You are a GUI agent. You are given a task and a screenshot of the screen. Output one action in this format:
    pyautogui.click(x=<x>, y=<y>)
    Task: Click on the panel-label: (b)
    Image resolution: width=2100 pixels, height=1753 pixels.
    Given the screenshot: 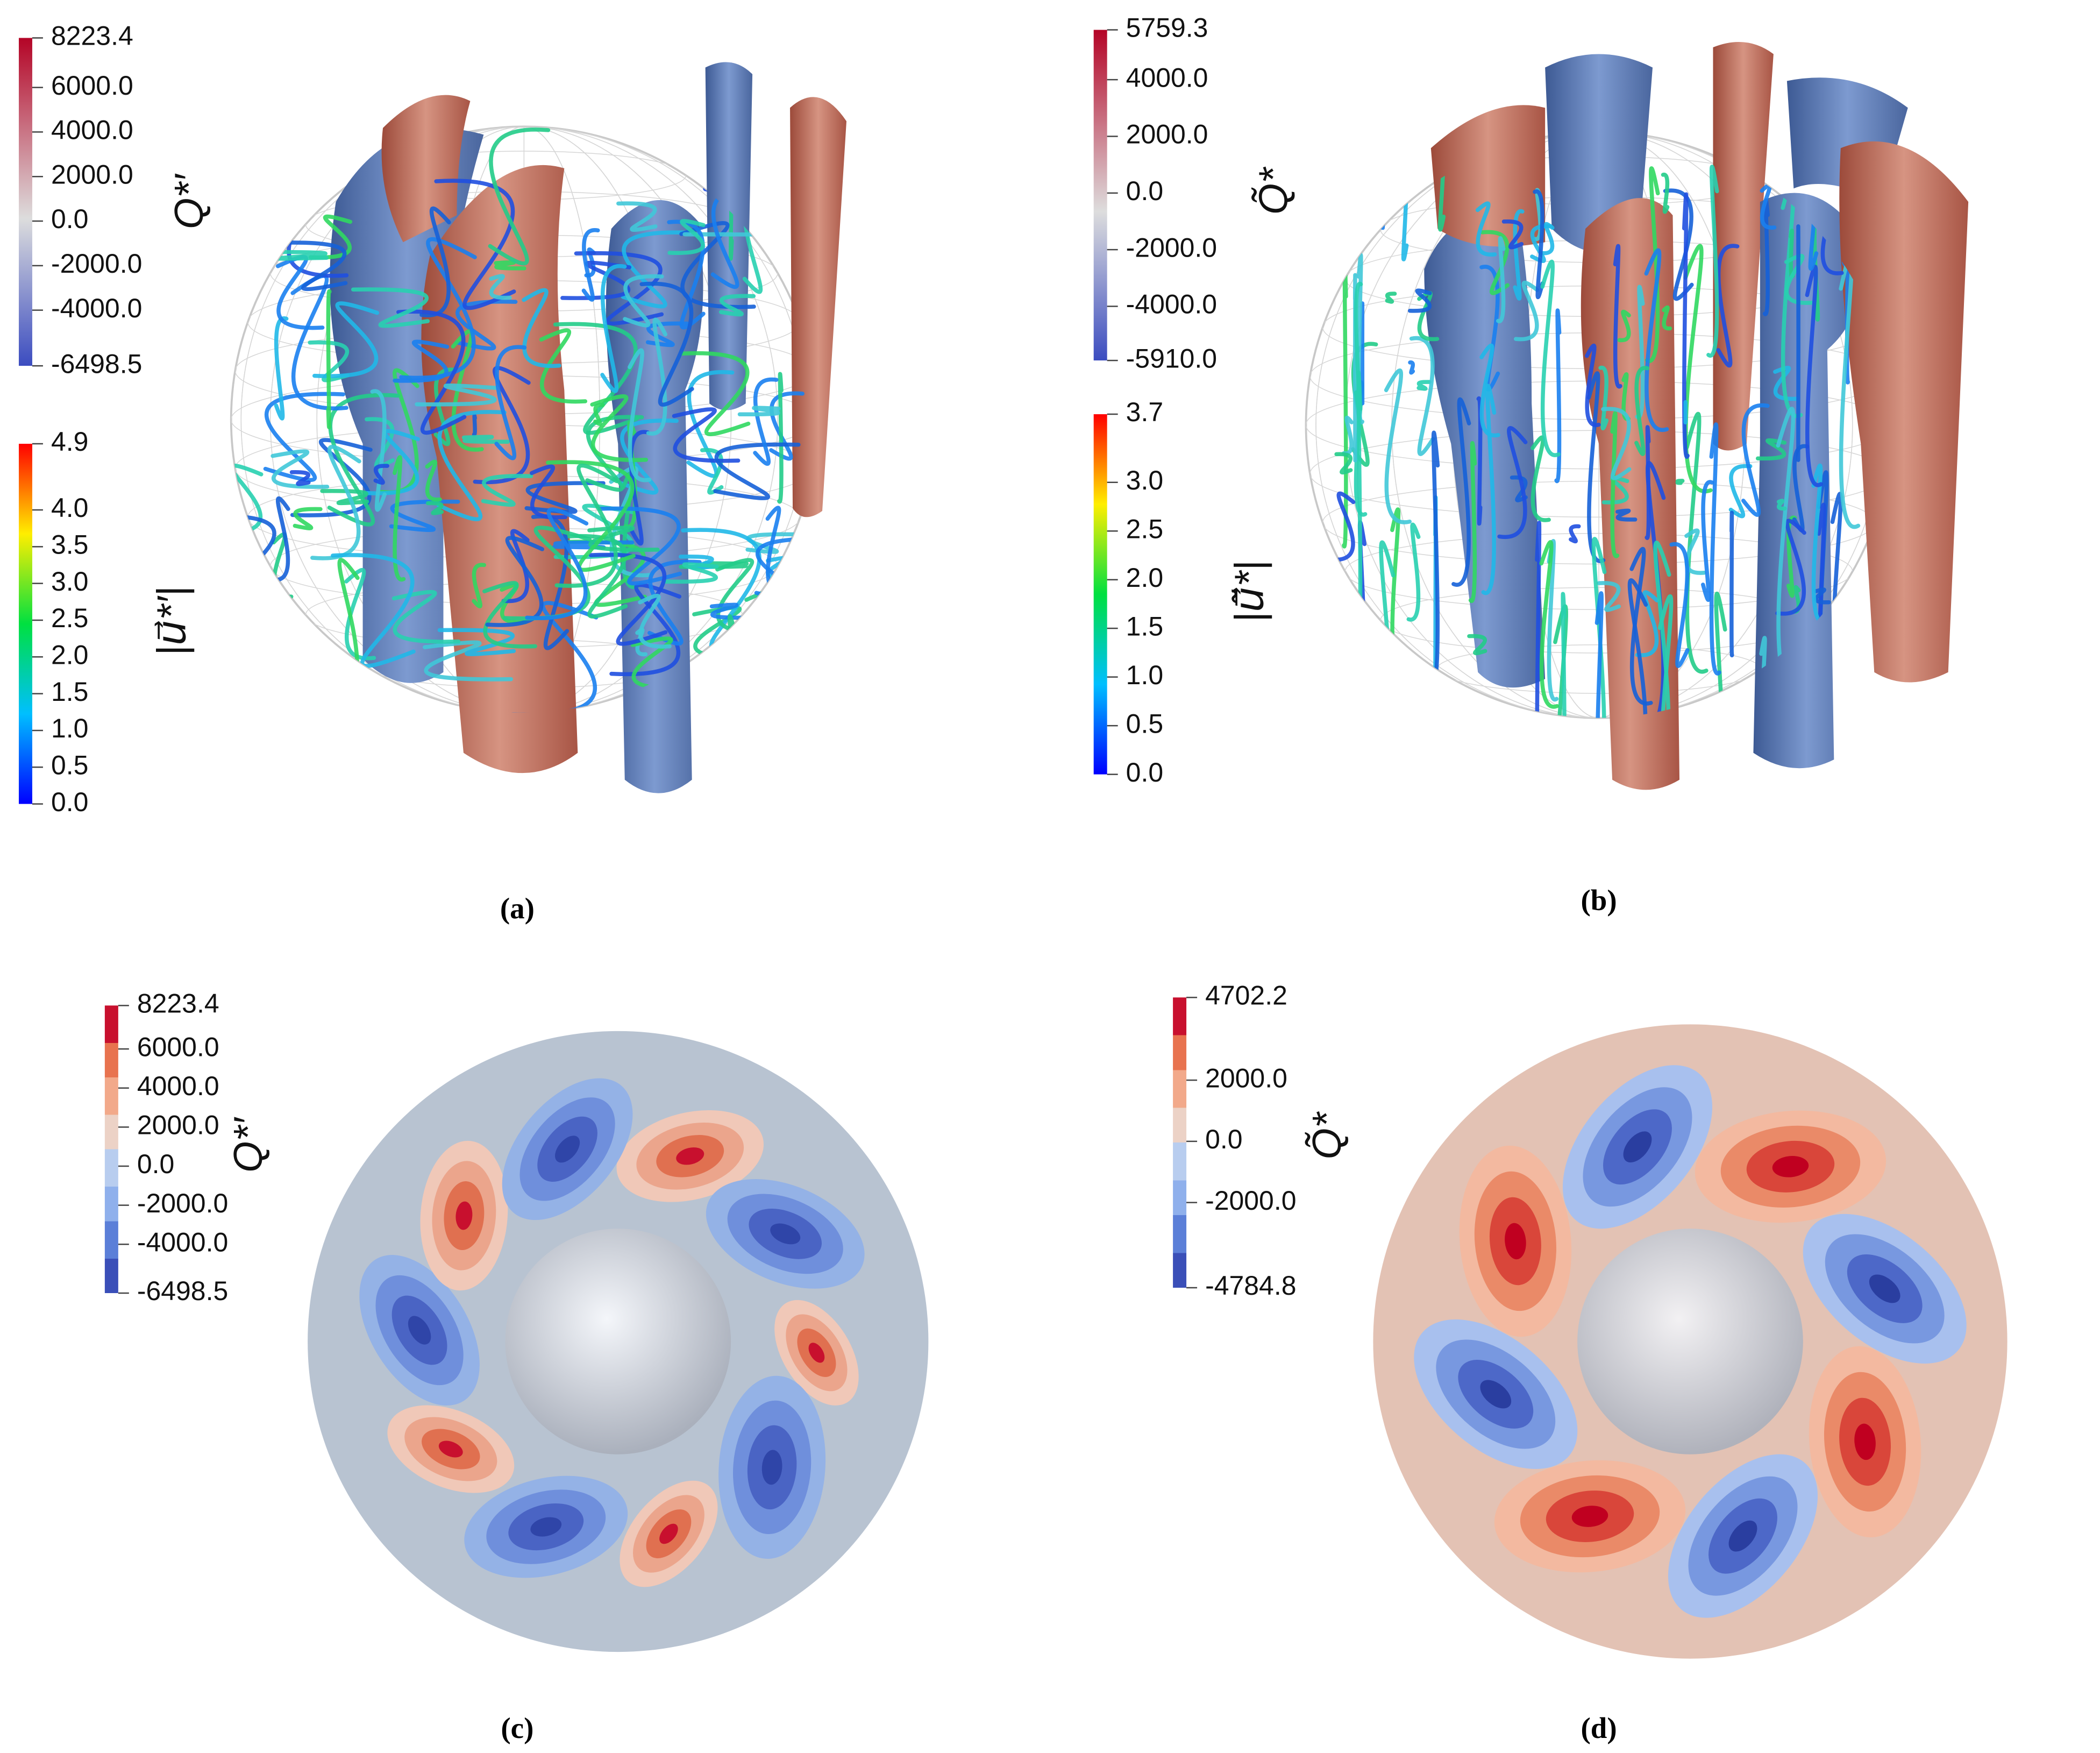 What is the action you would take?
    pyautogui.click(x=1599, y=900)
    